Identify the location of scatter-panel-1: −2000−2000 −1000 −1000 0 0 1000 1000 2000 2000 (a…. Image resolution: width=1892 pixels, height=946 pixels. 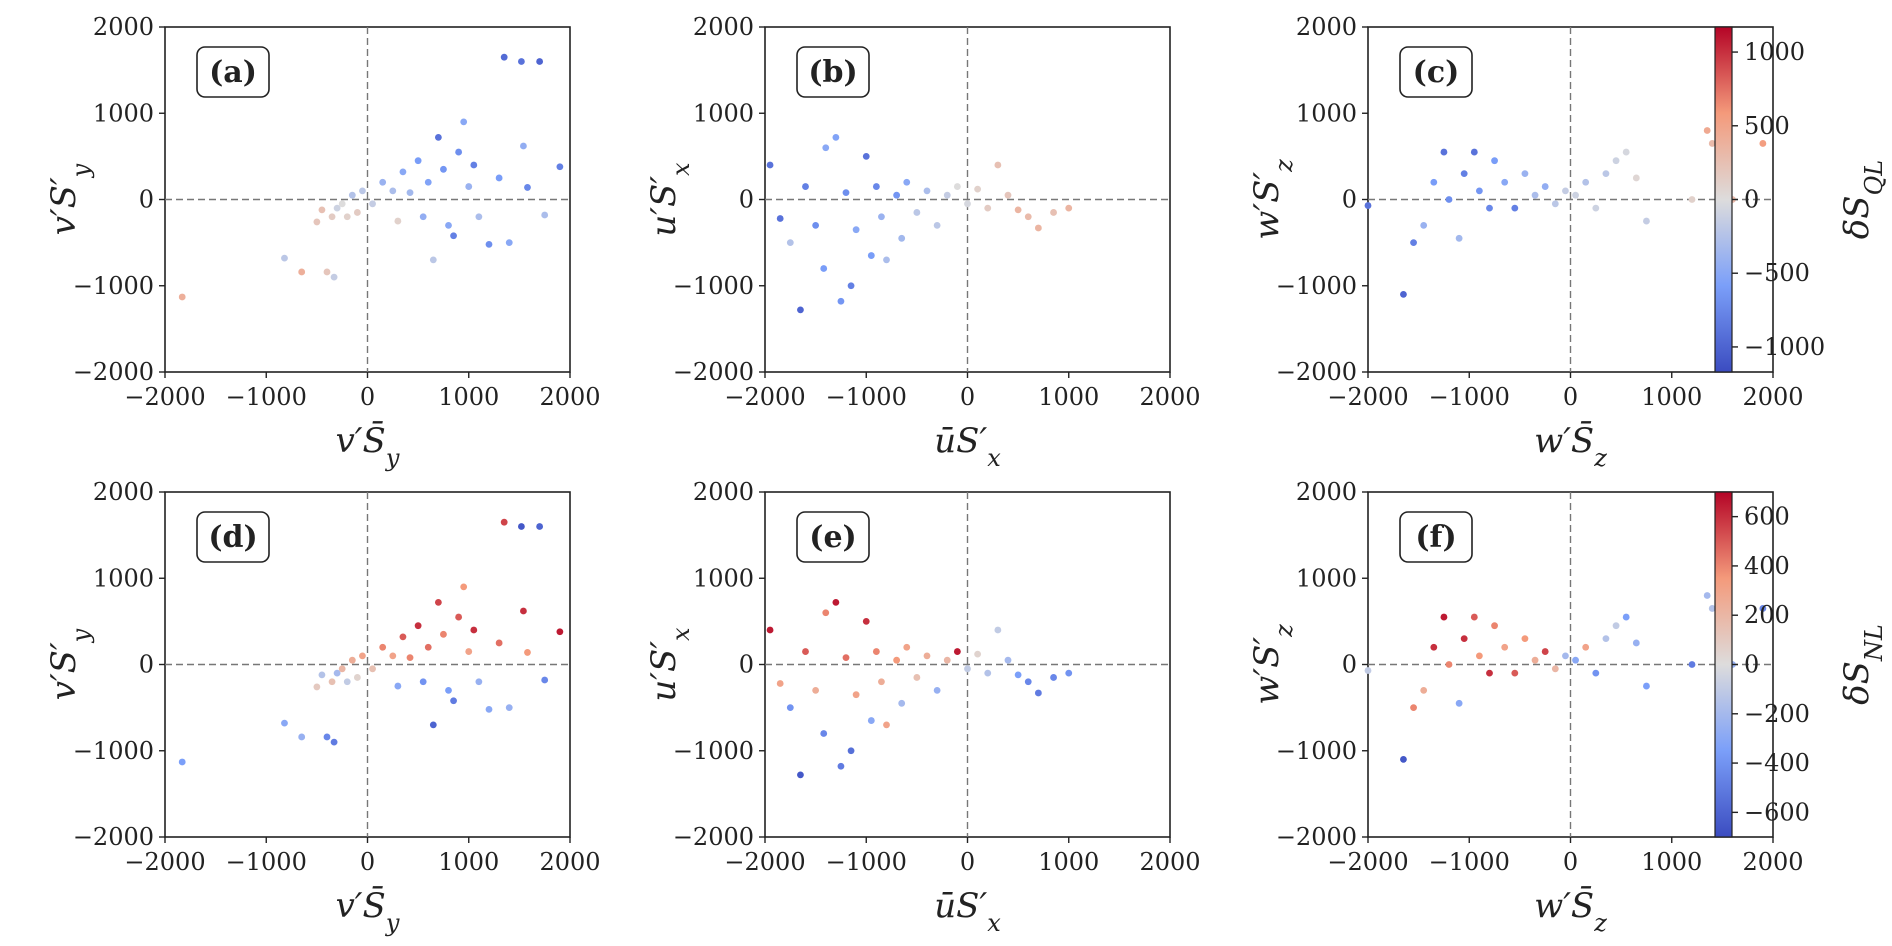
(322, 242).